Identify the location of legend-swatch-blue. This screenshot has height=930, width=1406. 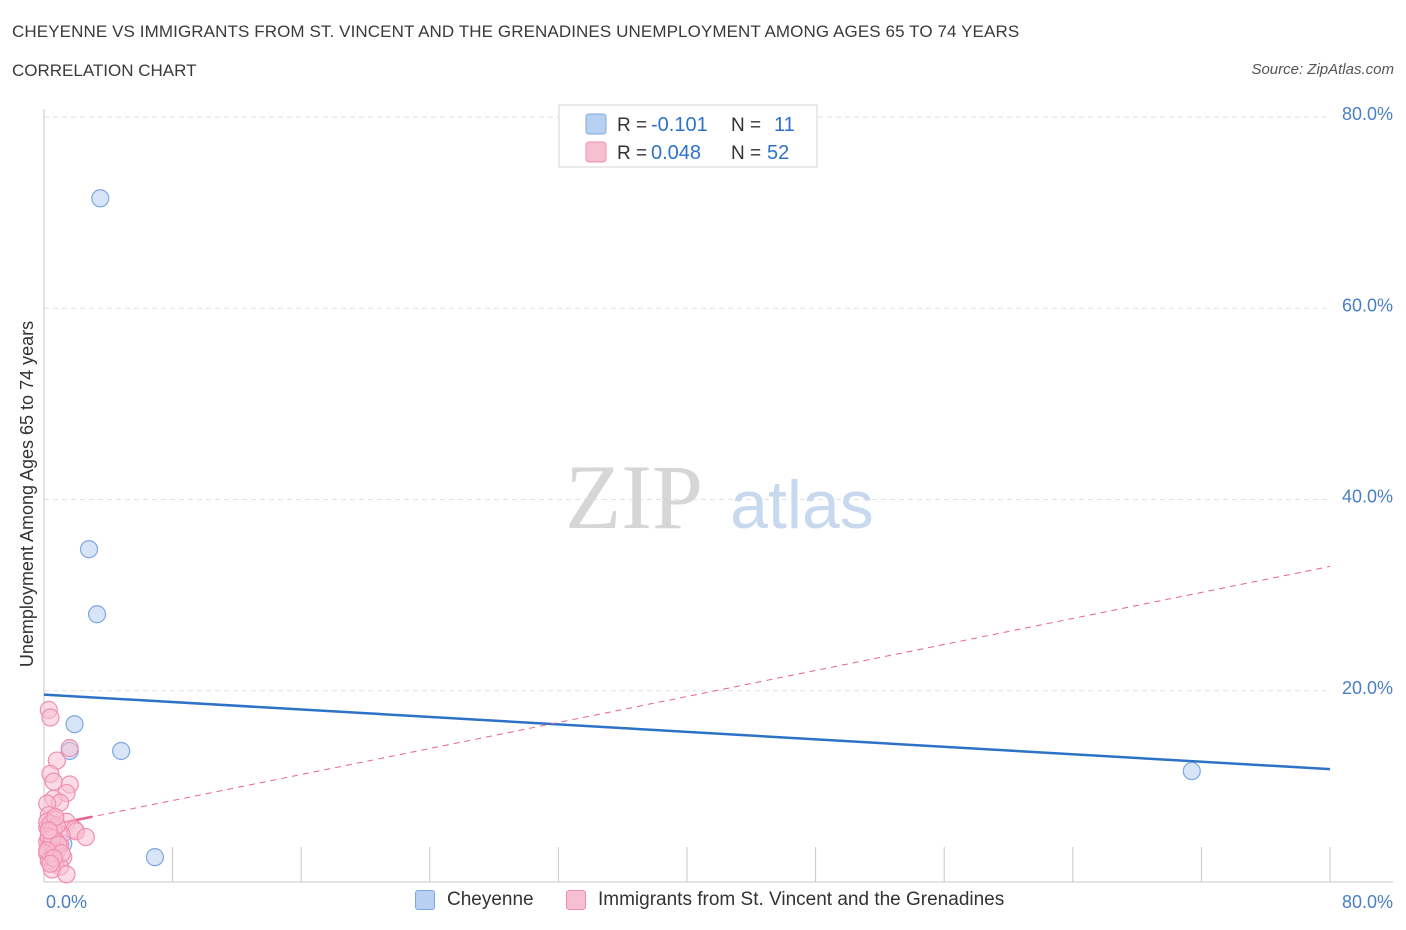
(596, 124).